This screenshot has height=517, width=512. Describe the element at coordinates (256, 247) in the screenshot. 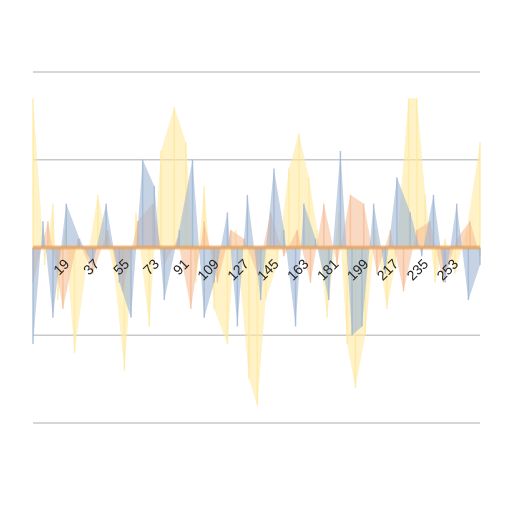

I see `baseline` at that location.